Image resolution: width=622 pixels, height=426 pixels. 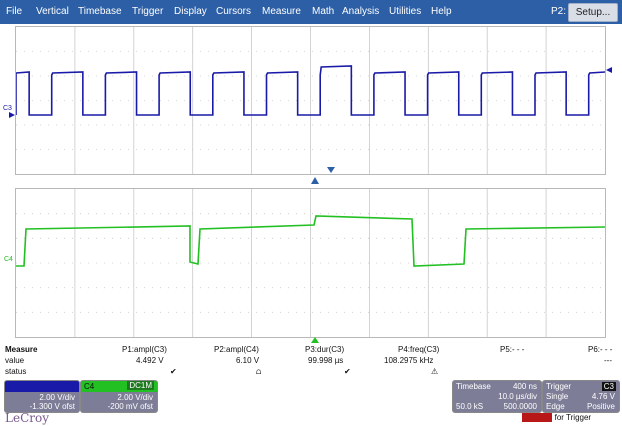 I want to click on trigger-mode: Single, so click(x=557, y=396).